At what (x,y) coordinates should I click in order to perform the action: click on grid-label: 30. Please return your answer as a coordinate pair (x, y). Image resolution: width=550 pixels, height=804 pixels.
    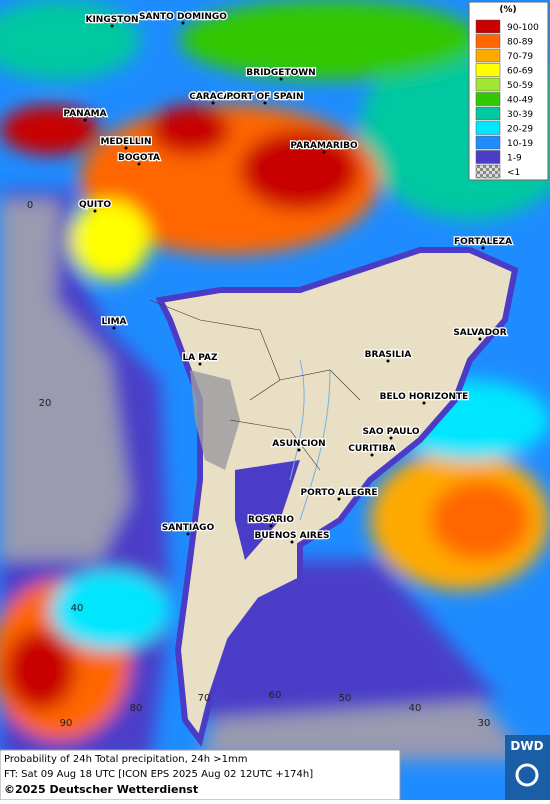
    Looking at the image, I should click on (484, 723).